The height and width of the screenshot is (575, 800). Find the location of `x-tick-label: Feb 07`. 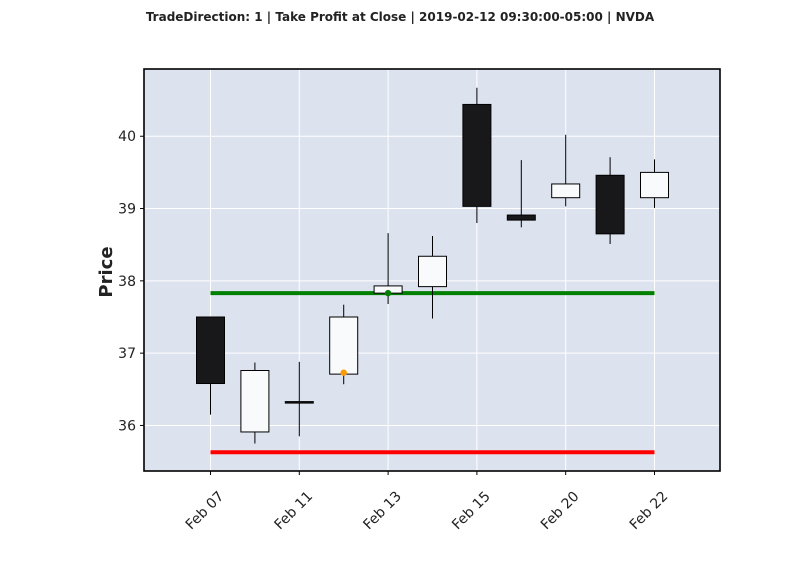

x-tick-label: Feb 07 is located at coordinates (205, 511).